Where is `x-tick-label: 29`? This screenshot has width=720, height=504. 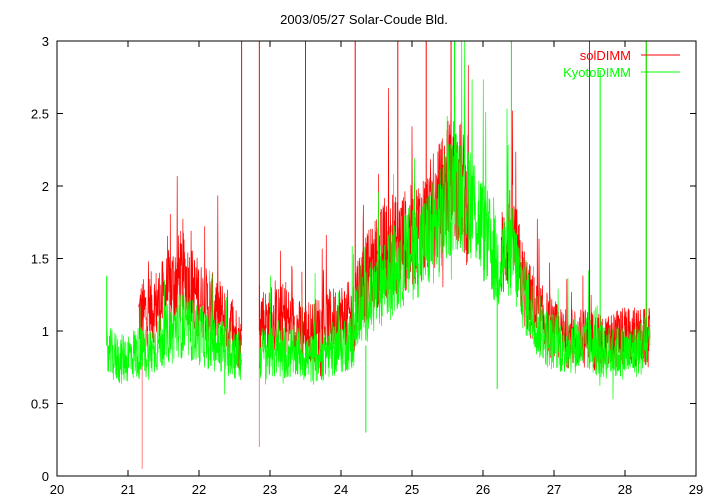
x-tick-label: 29 is located at coordinates (696, 489).